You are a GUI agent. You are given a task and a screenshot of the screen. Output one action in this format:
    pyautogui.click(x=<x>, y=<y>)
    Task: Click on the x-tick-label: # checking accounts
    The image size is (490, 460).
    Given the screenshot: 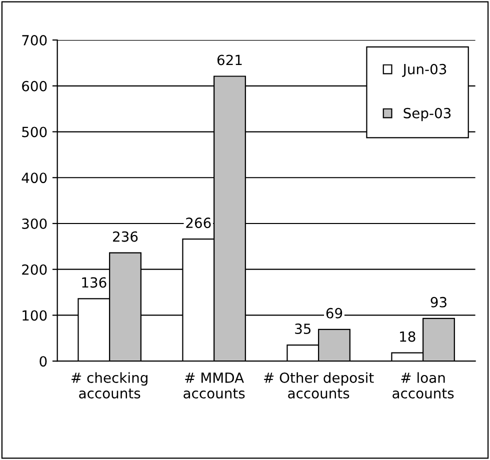 What is the action you would take?
    pyautogui.click(x=110, y=385)
    